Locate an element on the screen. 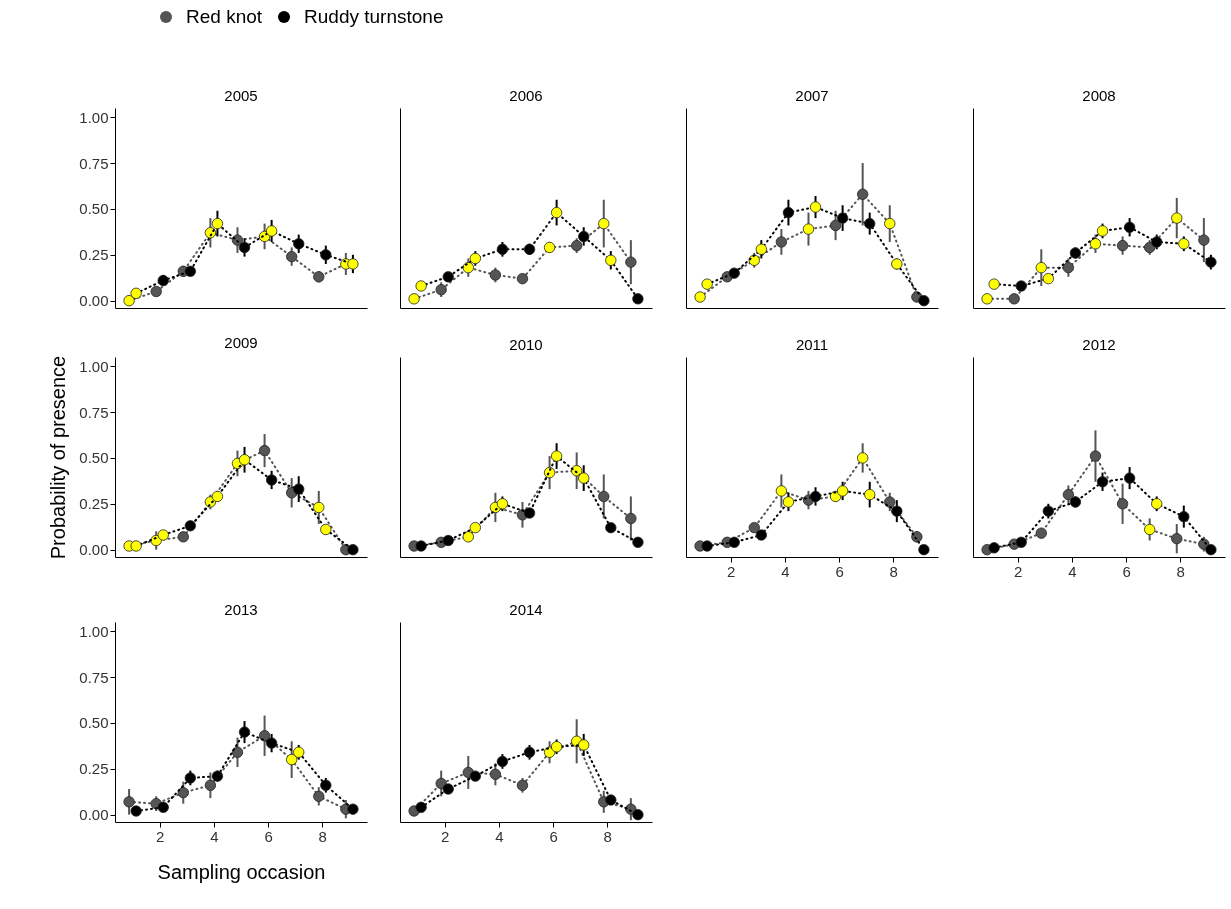 The image size is (1231, 909). chart-title: 2011 is located at coordinates (812, 344).